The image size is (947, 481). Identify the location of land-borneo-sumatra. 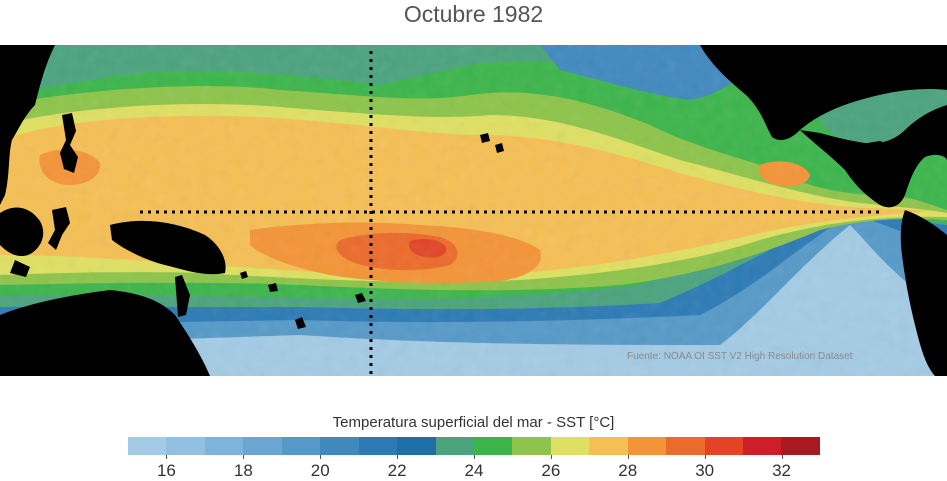
(22, 242).